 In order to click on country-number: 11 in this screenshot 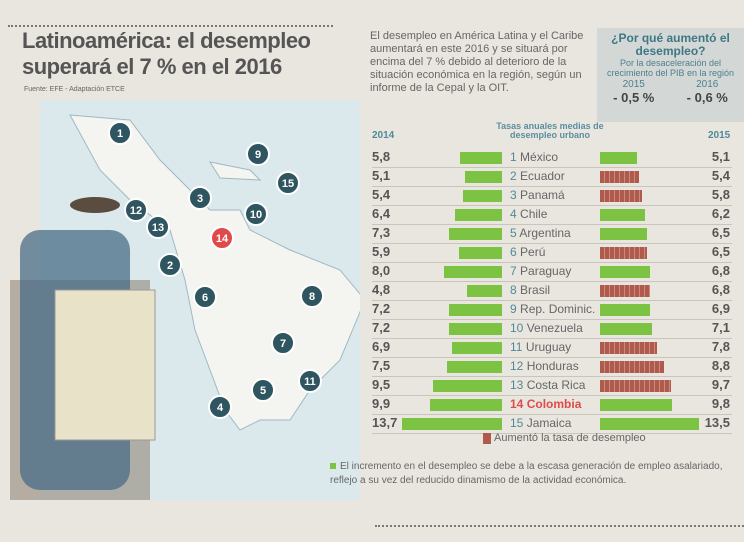, I will do `click(516, 347)`.